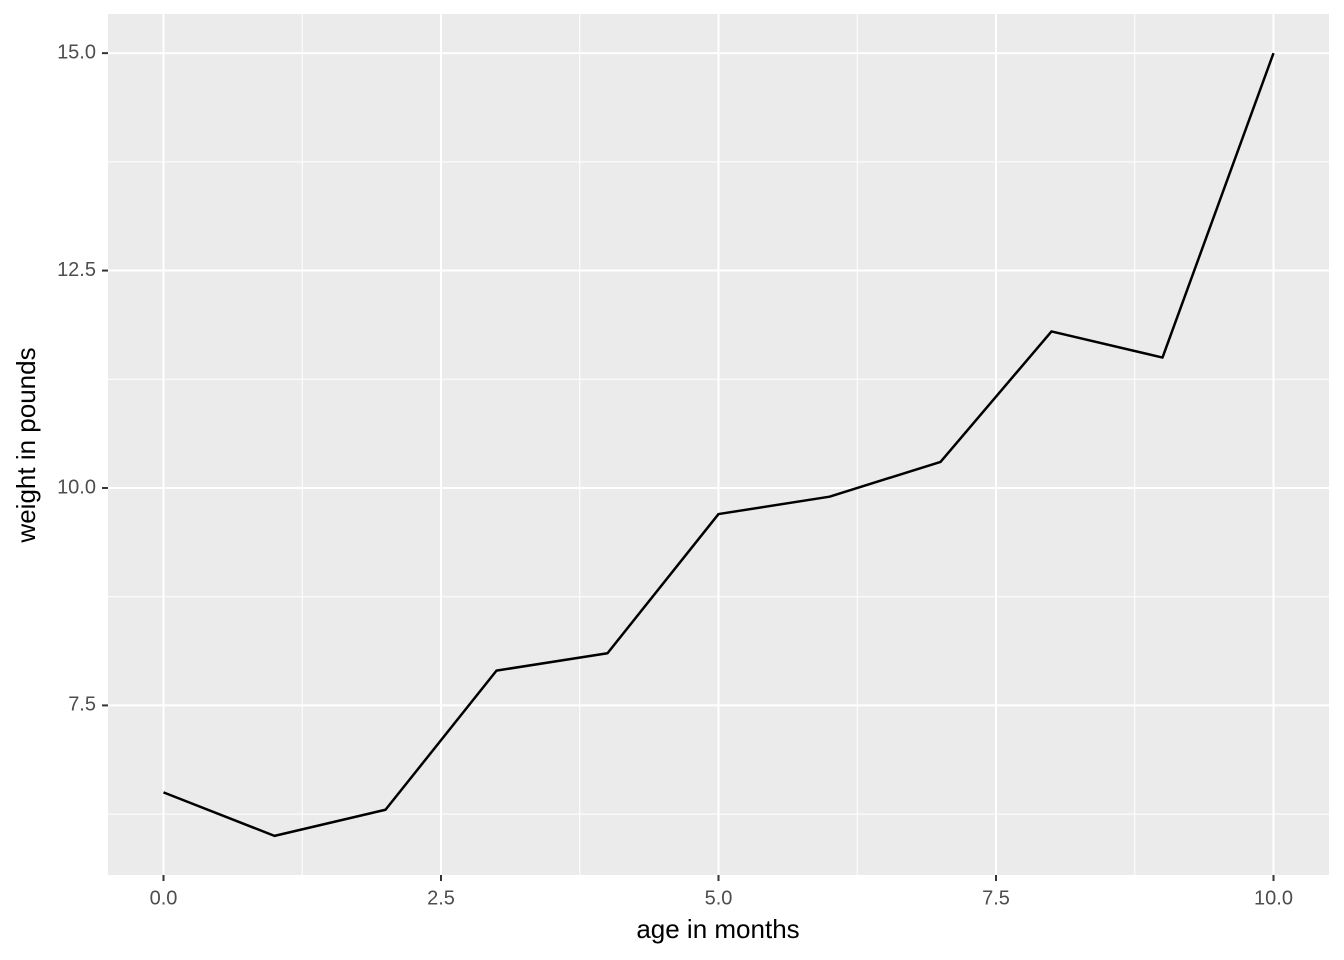 The height and width of the screenshot is (960, 1344). I want to click on x-tick-label: 7.5, so click(996, 898).